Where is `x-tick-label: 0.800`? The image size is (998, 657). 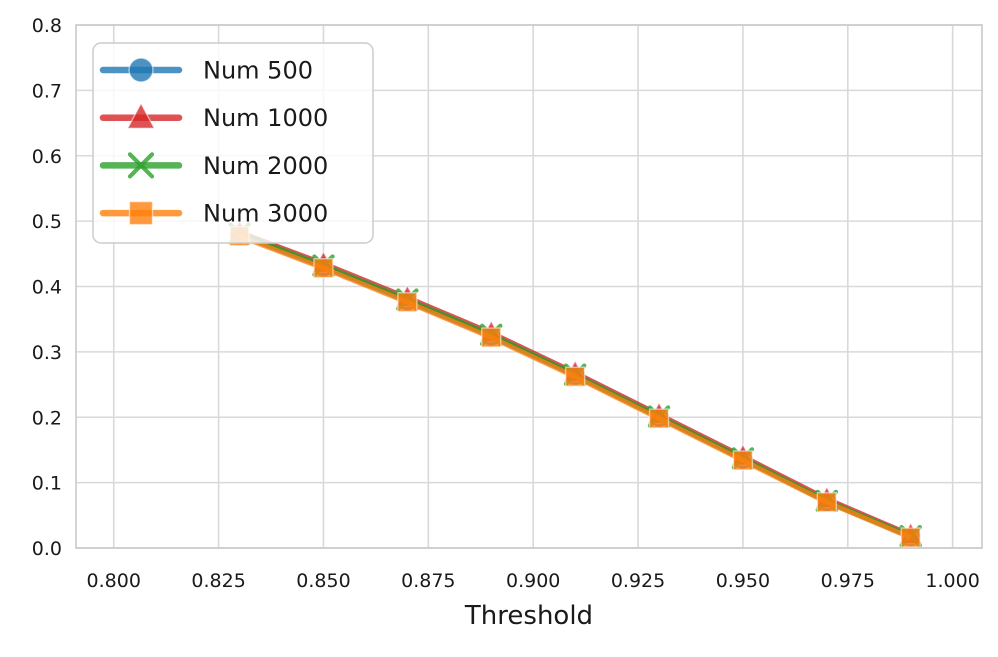 x-tick-label: 0.800 is located at coordinates (114, 581).